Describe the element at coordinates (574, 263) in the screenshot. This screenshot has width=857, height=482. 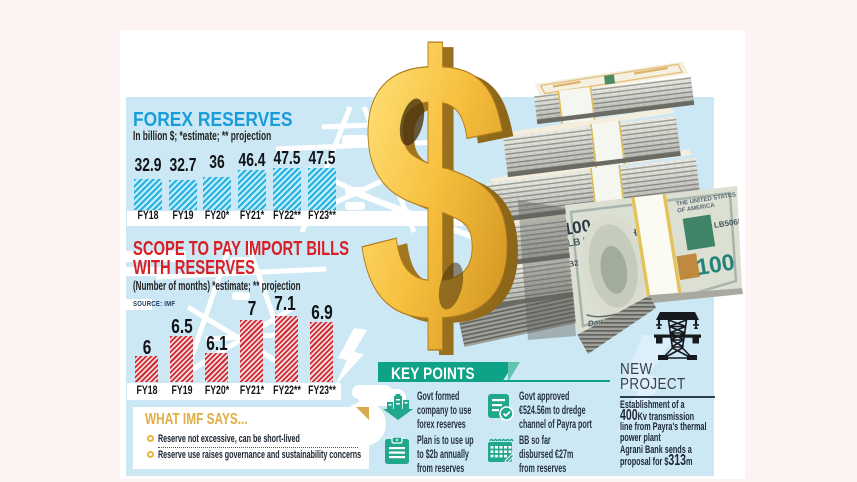
I see `svg-text: B2` at that location.